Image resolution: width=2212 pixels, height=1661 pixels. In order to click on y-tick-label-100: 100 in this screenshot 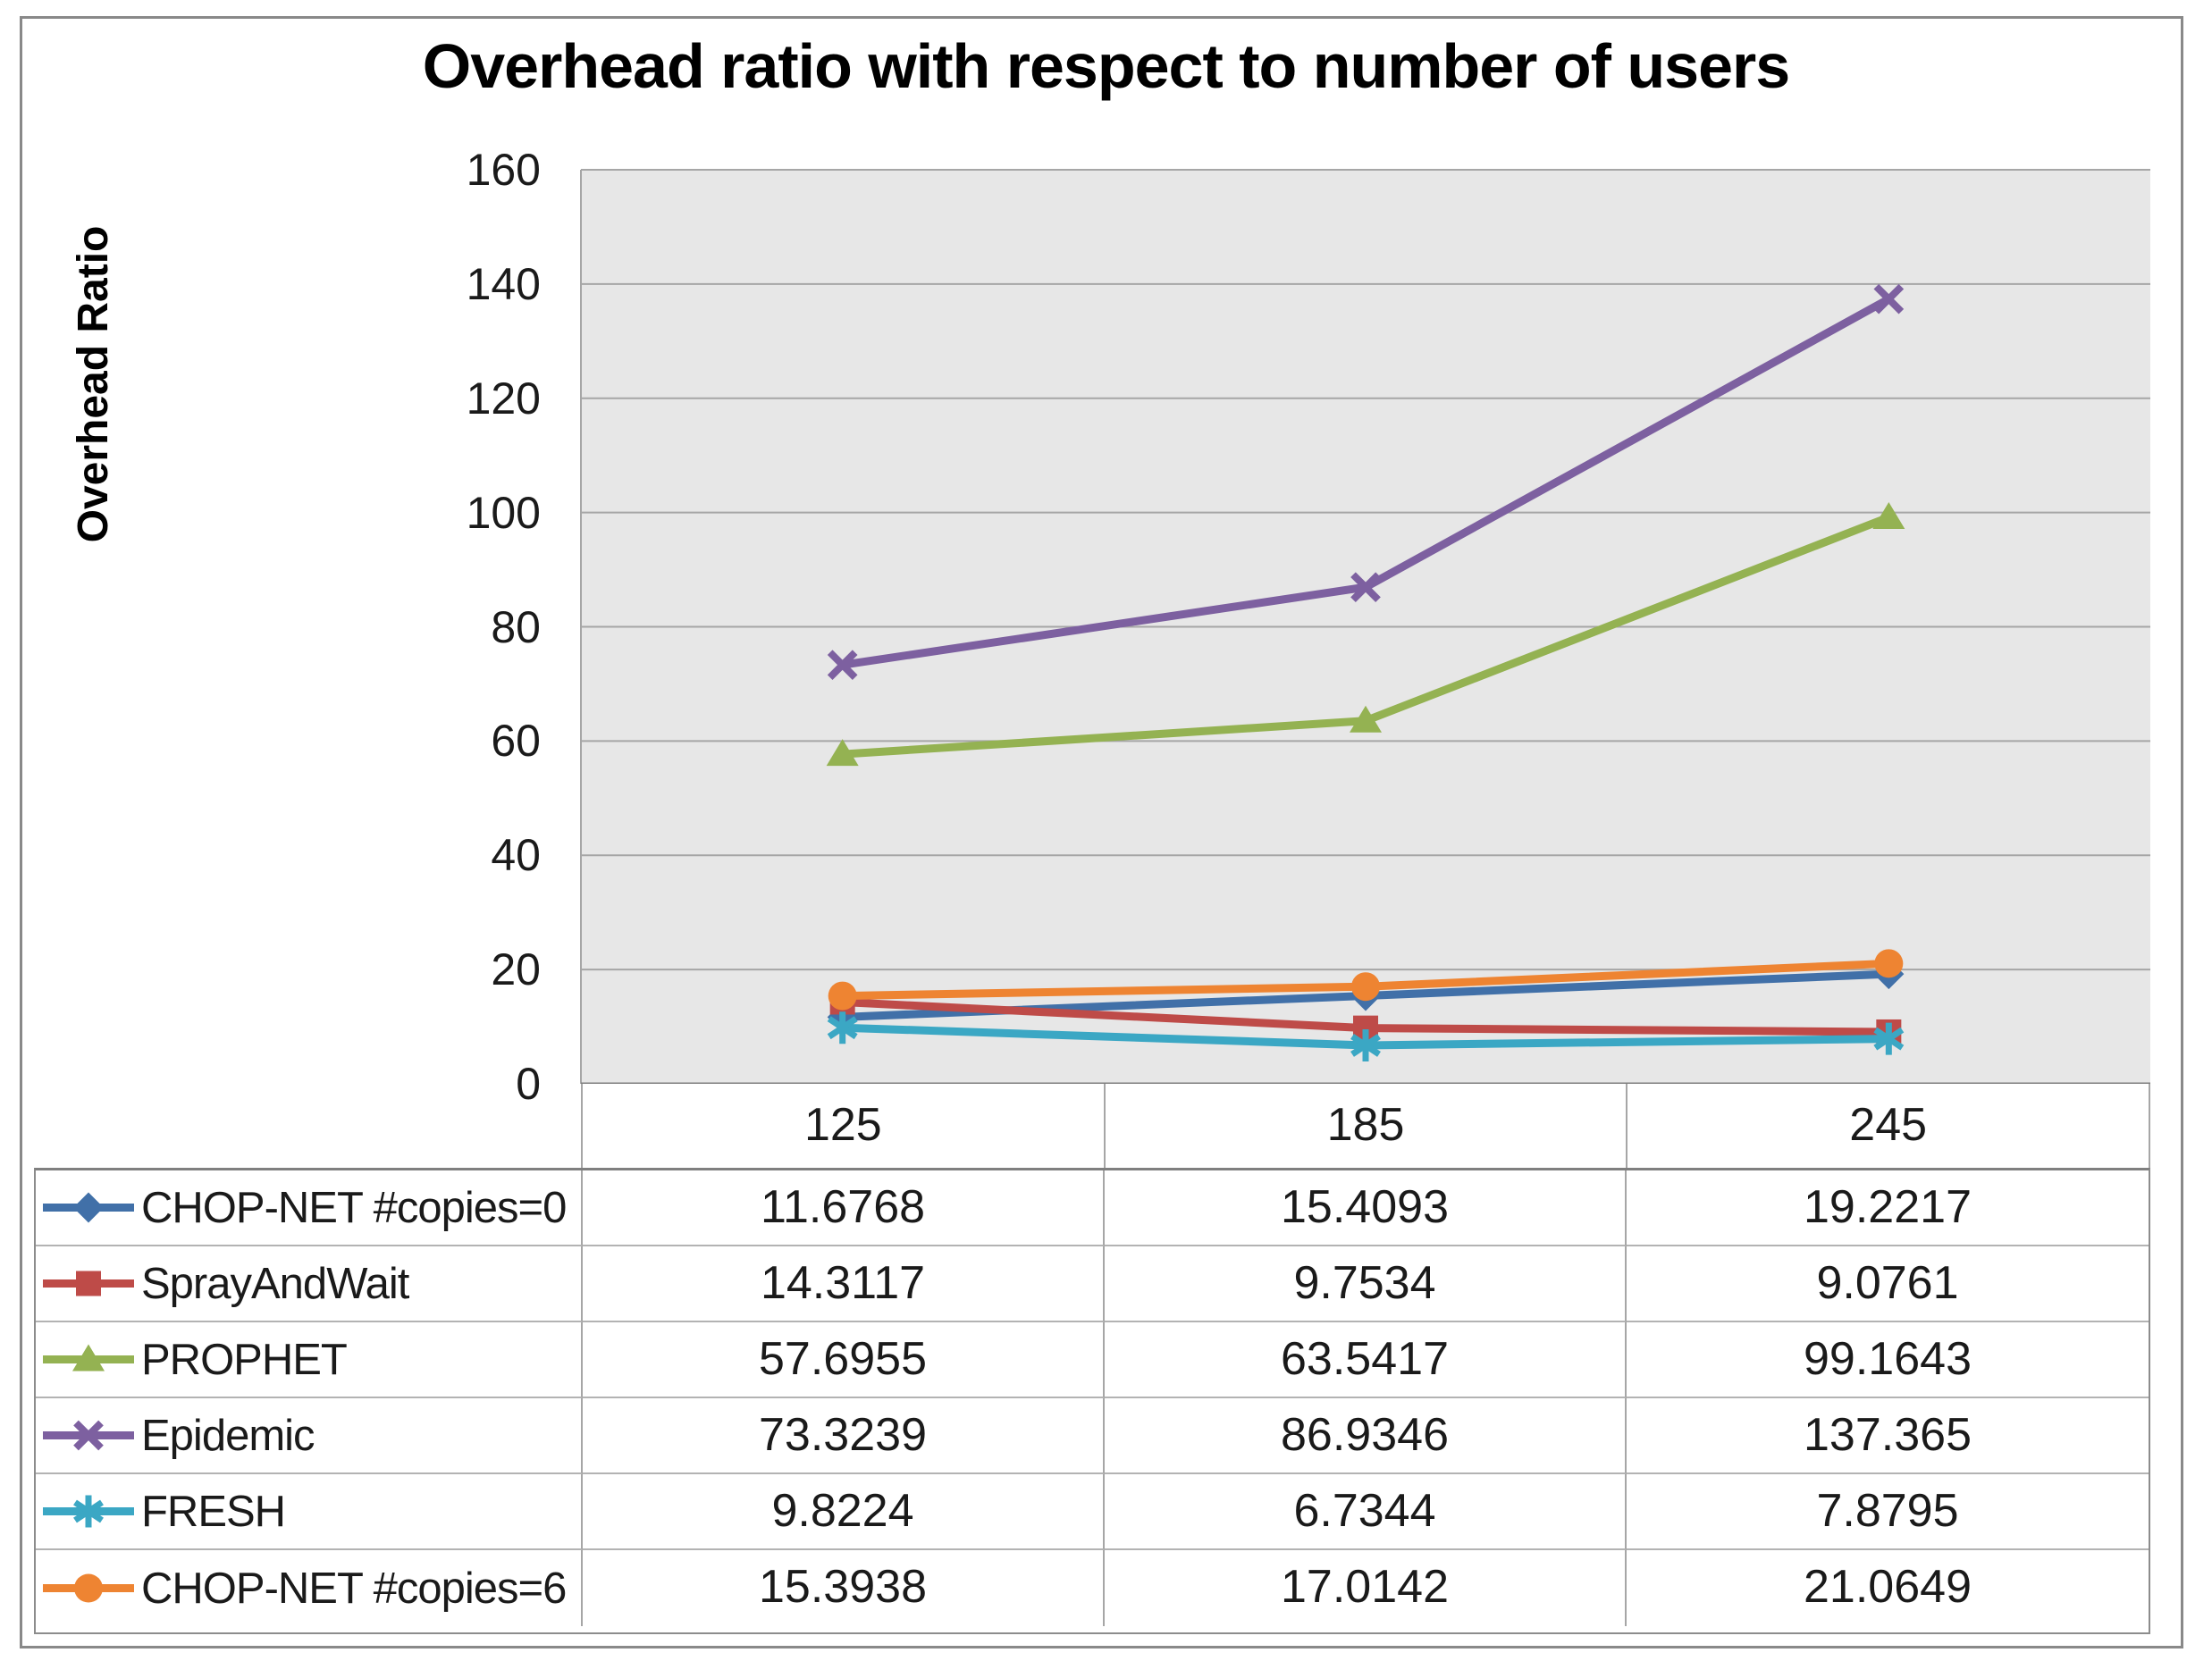, I will do `click(503, 512)`.